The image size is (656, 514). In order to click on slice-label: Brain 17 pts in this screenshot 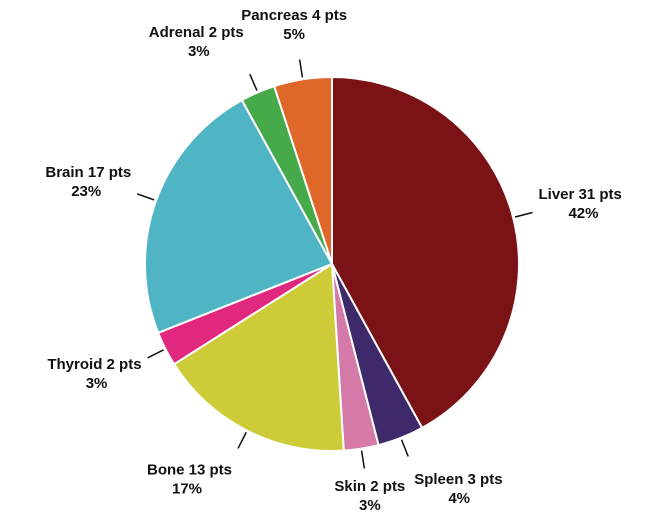, I will do `click(88, 172)`.